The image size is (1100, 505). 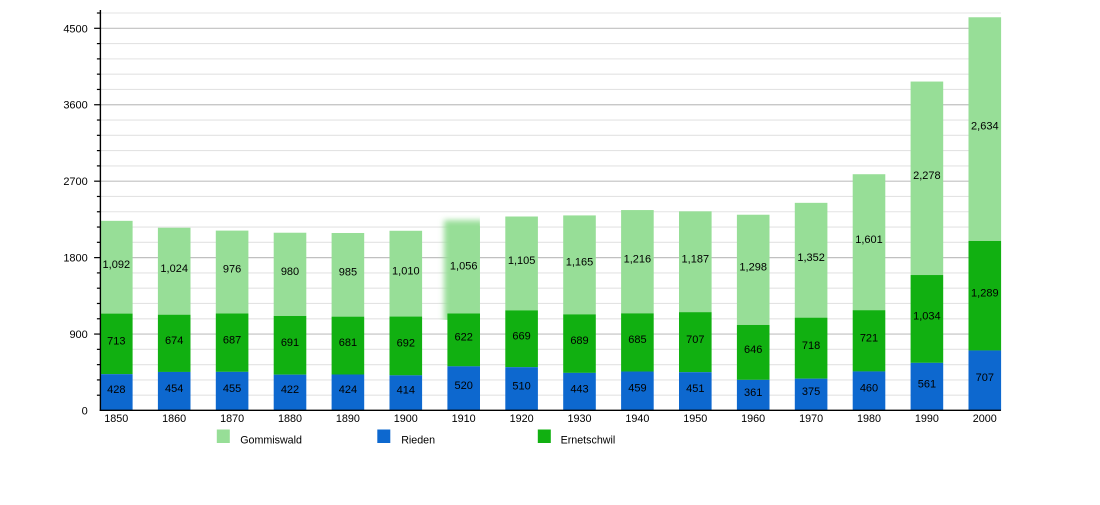 What do you see at coordinates (75, 29) in the screenshot?
I see `svg-text: 4500` at bounding box center [75, 29].